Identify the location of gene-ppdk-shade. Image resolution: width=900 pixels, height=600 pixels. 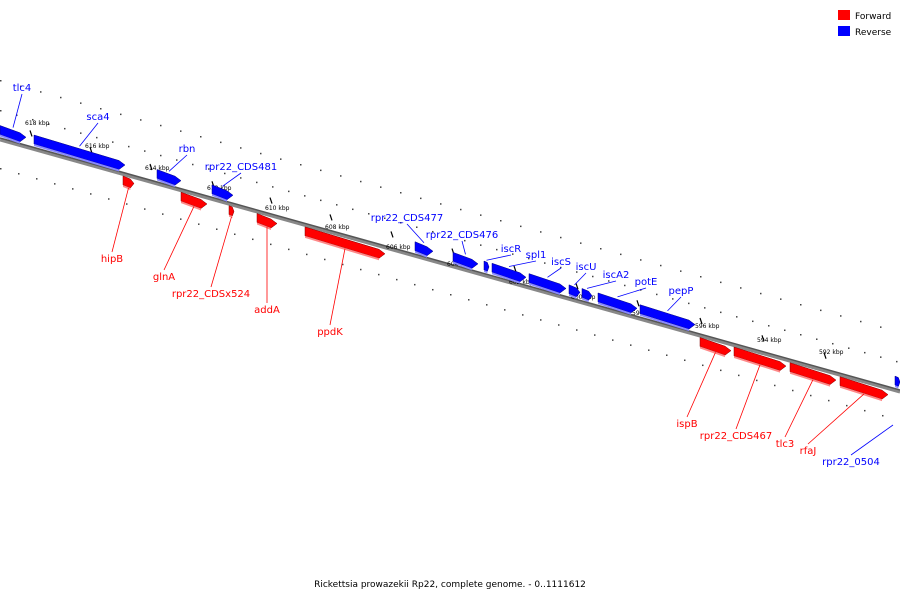
(342, 248).